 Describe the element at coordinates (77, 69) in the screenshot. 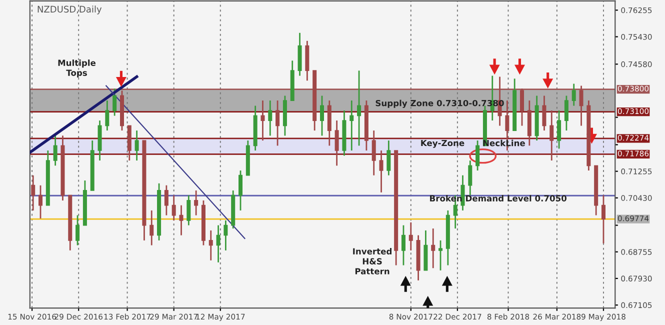

I see `annotation: Multiple Tops` at that location.